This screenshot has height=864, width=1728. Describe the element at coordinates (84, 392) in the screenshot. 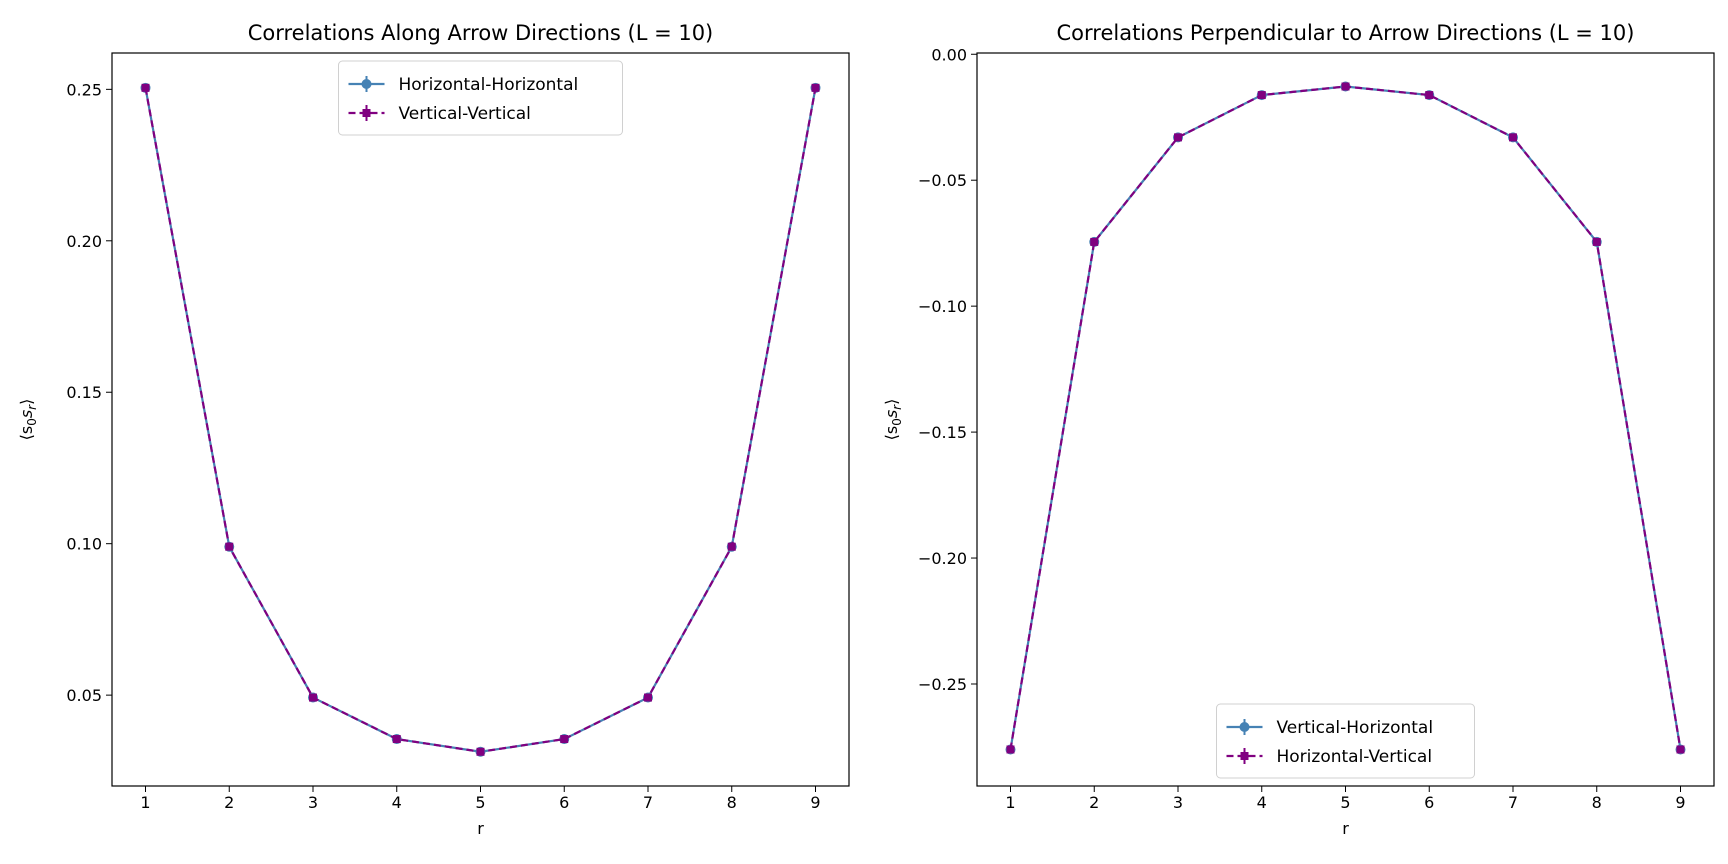

I see `y-tick-label: 0.15` at that location.